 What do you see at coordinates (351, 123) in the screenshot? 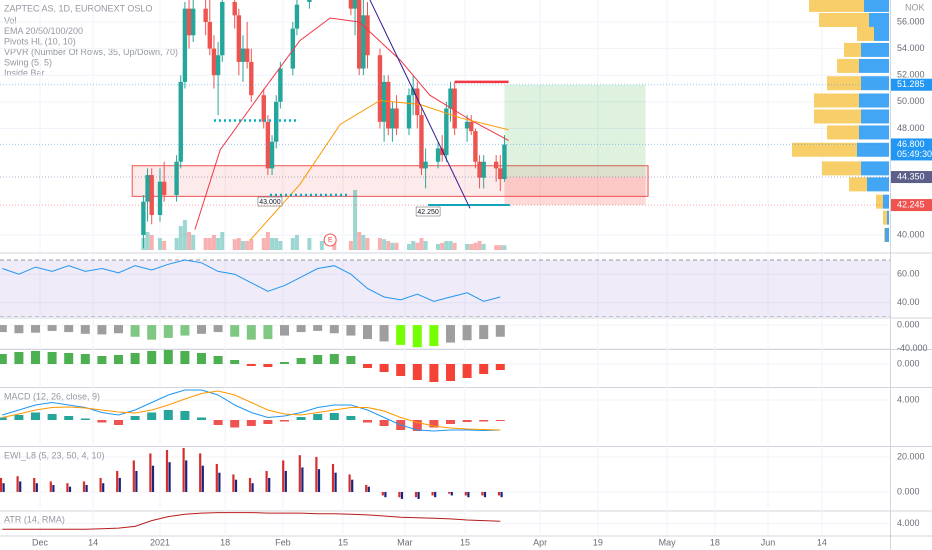
I see `ema-line` at bounding box center [351, 123].